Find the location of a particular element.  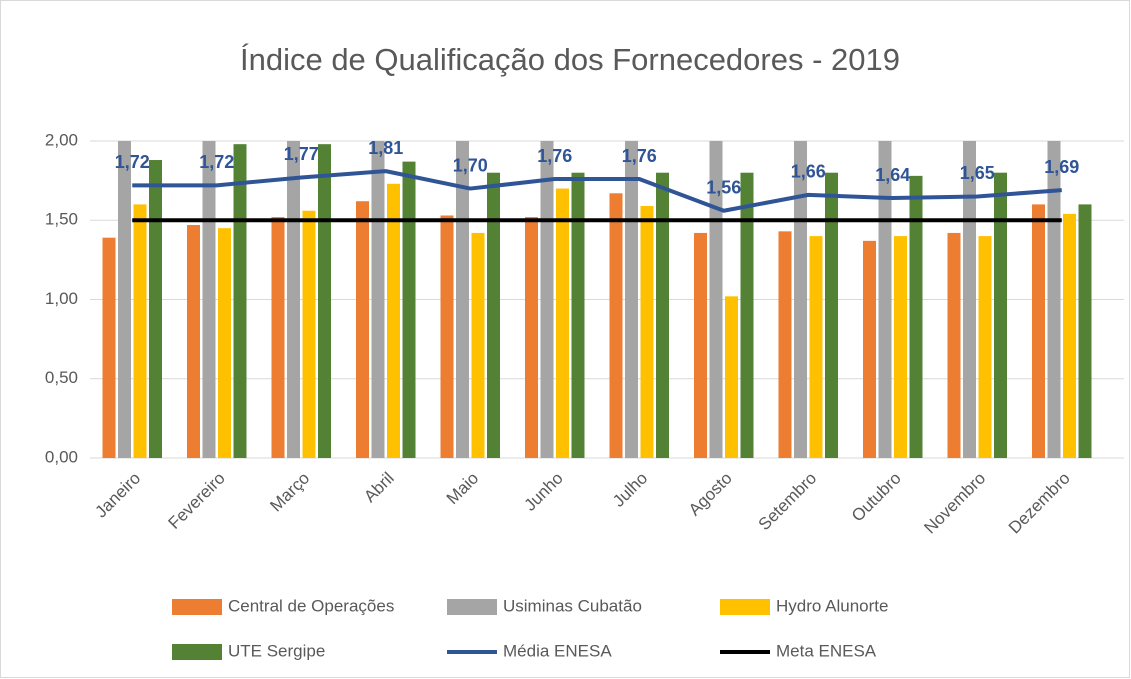

legend-label: Média ENESA is located at coordinates (557, 650).